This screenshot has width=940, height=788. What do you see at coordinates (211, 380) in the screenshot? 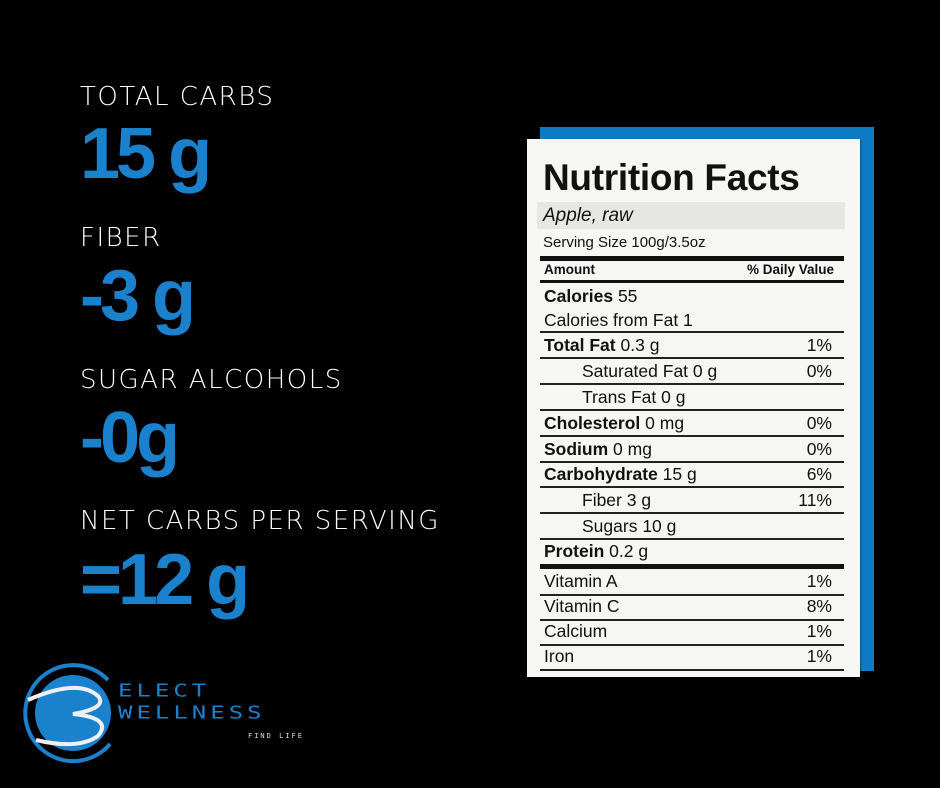
I see `stat-label: SUGAR ALCOHOLS` at bounding box center [211, 380].